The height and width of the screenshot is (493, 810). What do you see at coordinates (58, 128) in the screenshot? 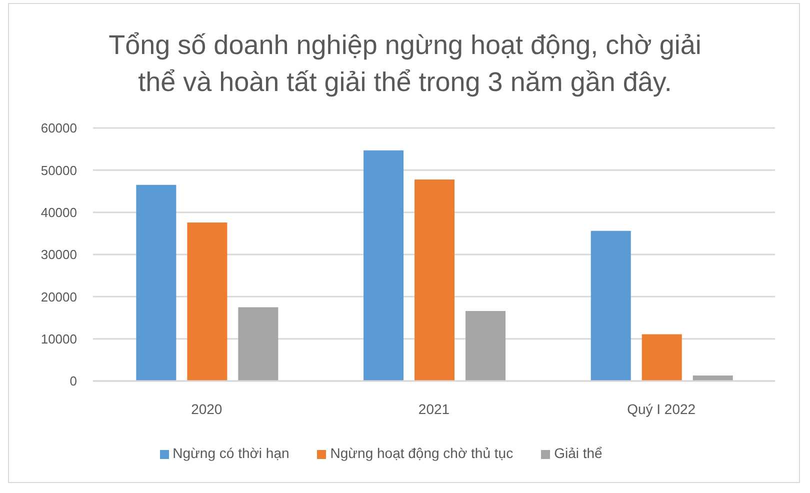
I see `y-tick-label: 60000` at bounding box center [58, 128].